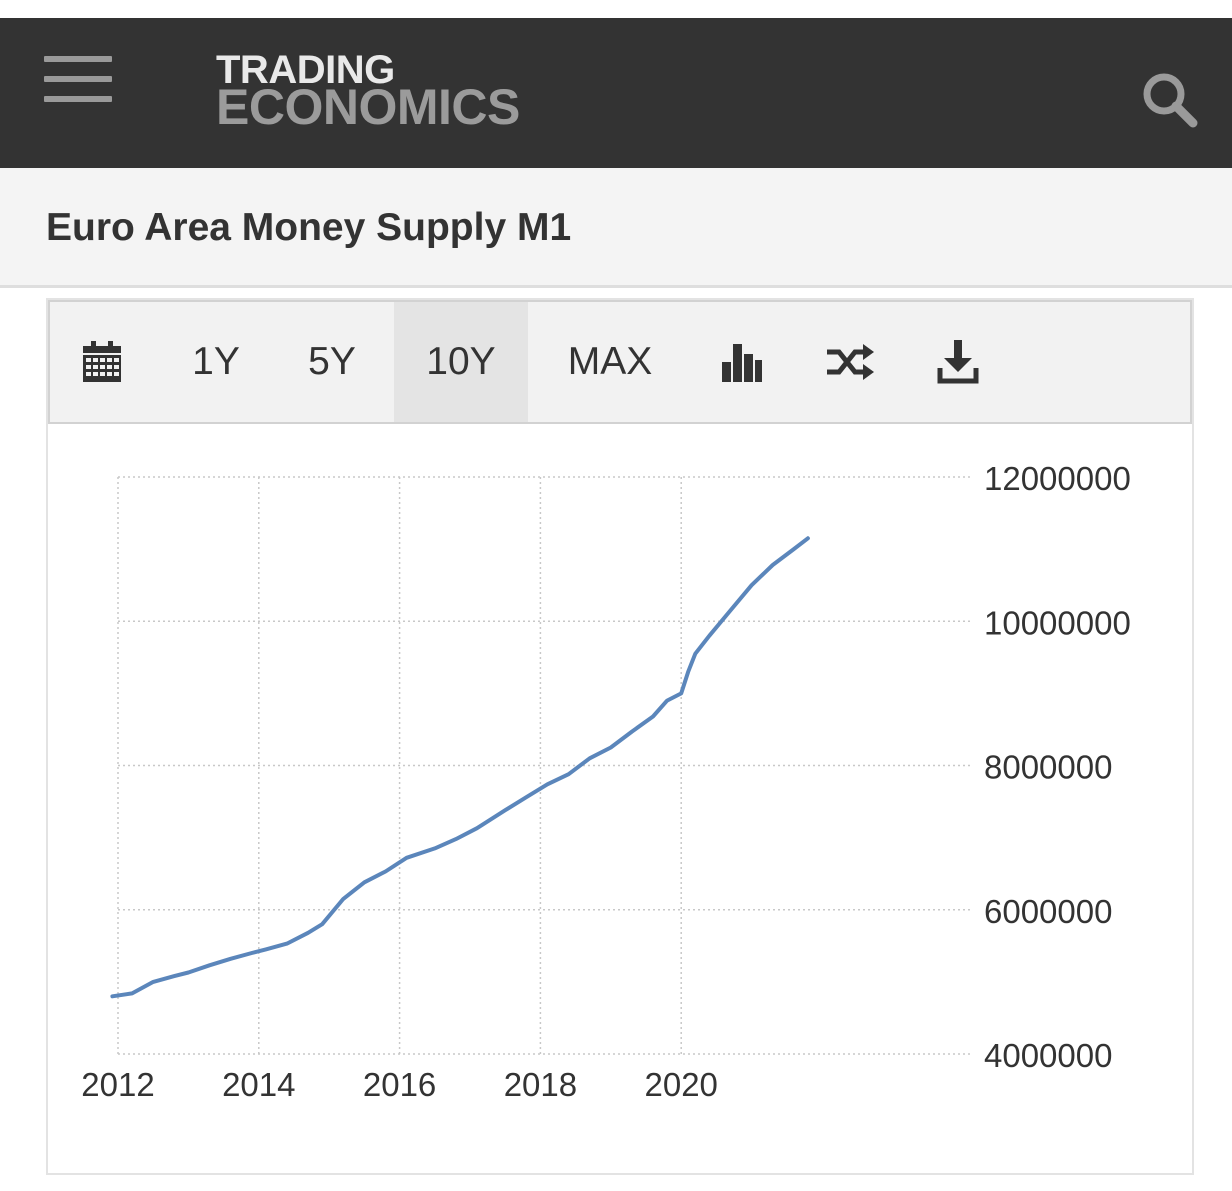 The width and height of the screenshot is (1232, 1191). I want to click on logo-line-1: TRADING, so click(305, 70).